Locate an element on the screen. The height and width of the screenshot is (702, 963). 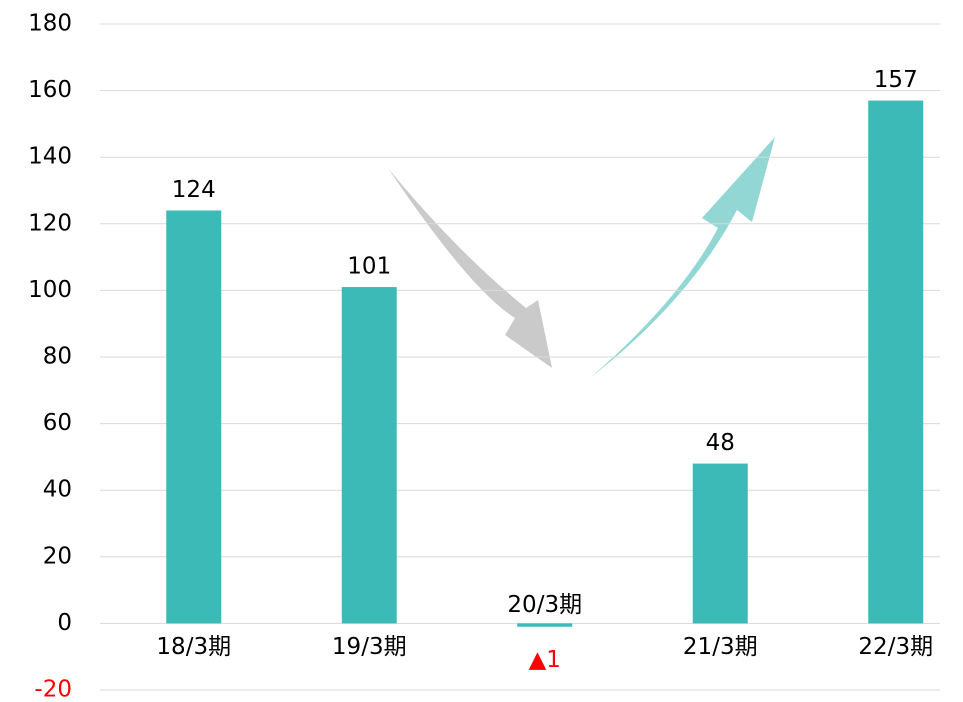
x-tick-label: 21/3期 is located at coordinates (720, 647).